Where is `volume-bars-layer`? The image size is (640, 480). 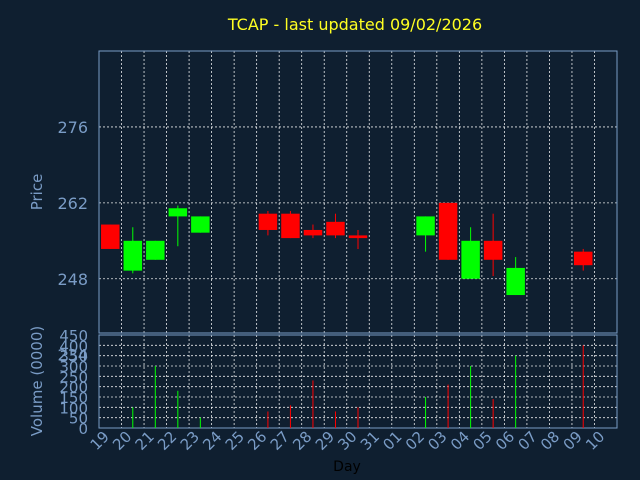
volume-bars-layer is located at coordinates (358, 386).